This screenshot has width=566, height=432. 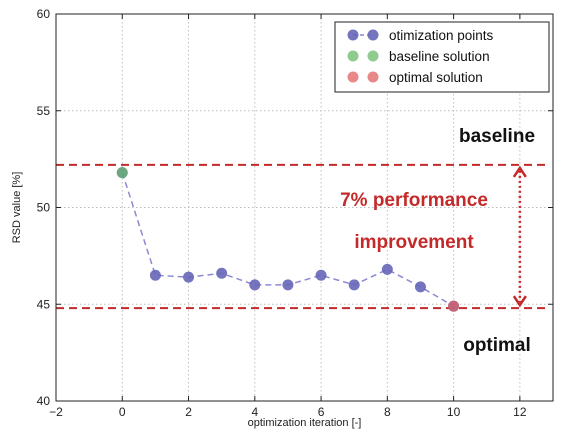 What do you see at coordinates (44, 14) in the screenshot?
I see `y-tick-label: 60` at bounding box center [44, 14].